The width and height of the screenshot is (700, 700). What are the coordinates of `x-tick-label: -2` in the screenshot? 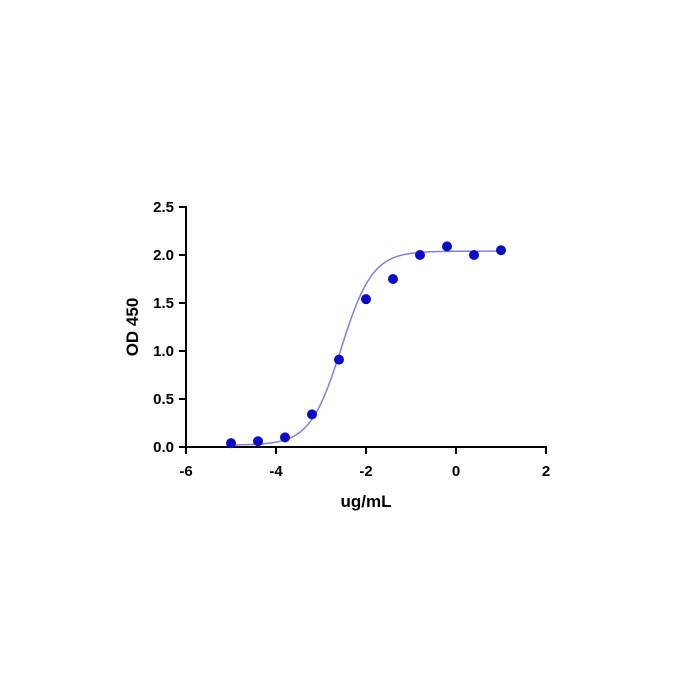 It's located at (365, 471).